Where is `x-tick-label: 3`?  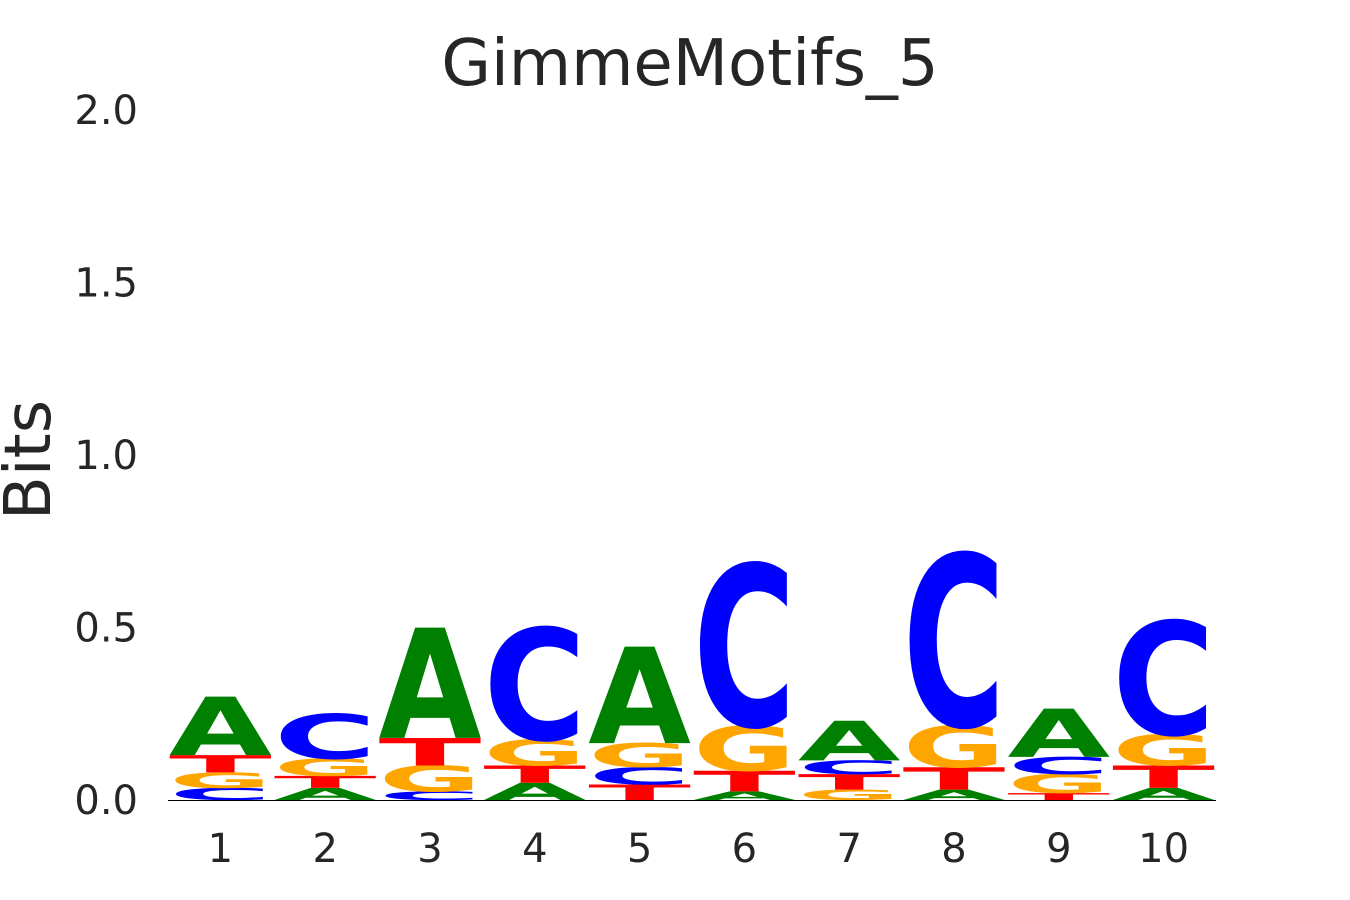 x-tick-label: 3 is located at coordinates (429, 849).